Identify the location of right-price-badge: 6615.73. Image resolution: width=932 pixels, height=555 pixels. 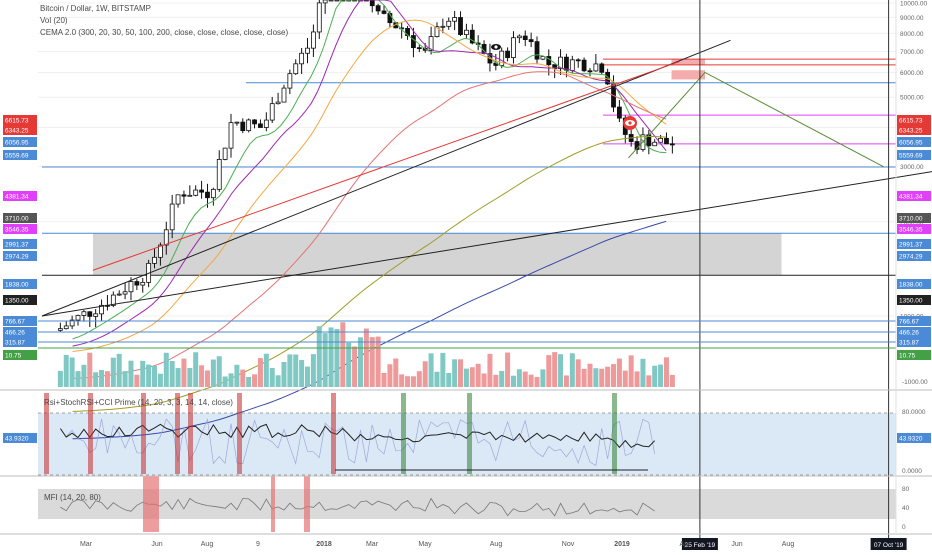
(914, 120).